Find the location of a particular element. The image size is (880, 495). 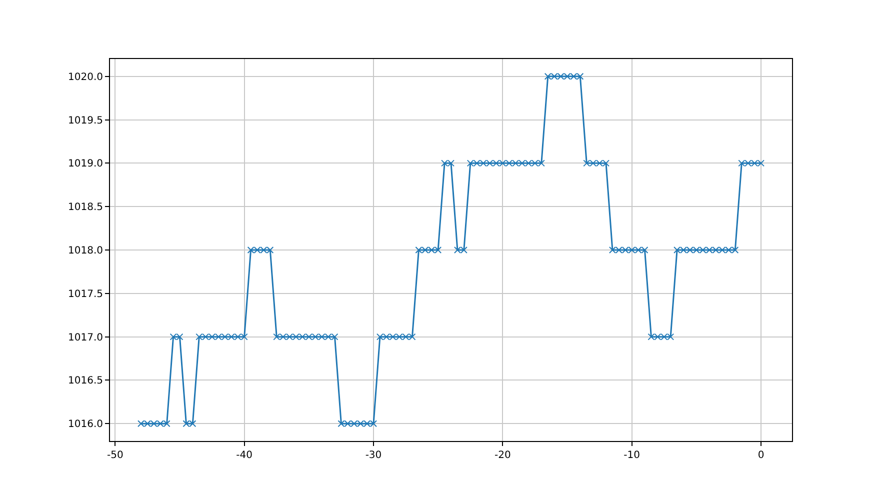

x-tick-label: -30 is located at coordinates (373, 455).